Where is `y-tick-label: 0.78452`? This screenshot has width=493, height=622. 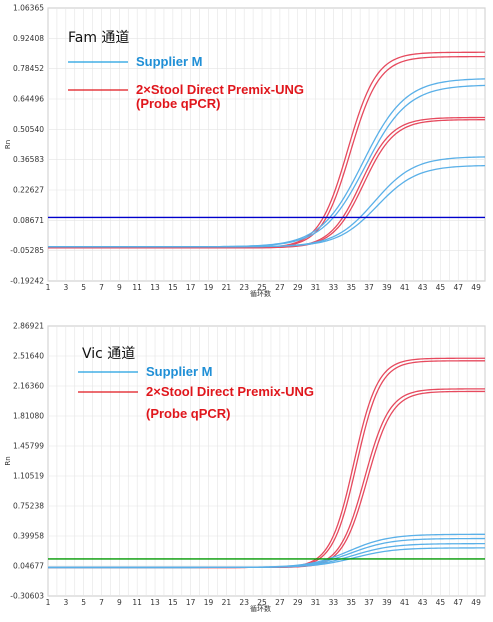 y-tick-label: 0.78452 is located at coordinates (28, 68).